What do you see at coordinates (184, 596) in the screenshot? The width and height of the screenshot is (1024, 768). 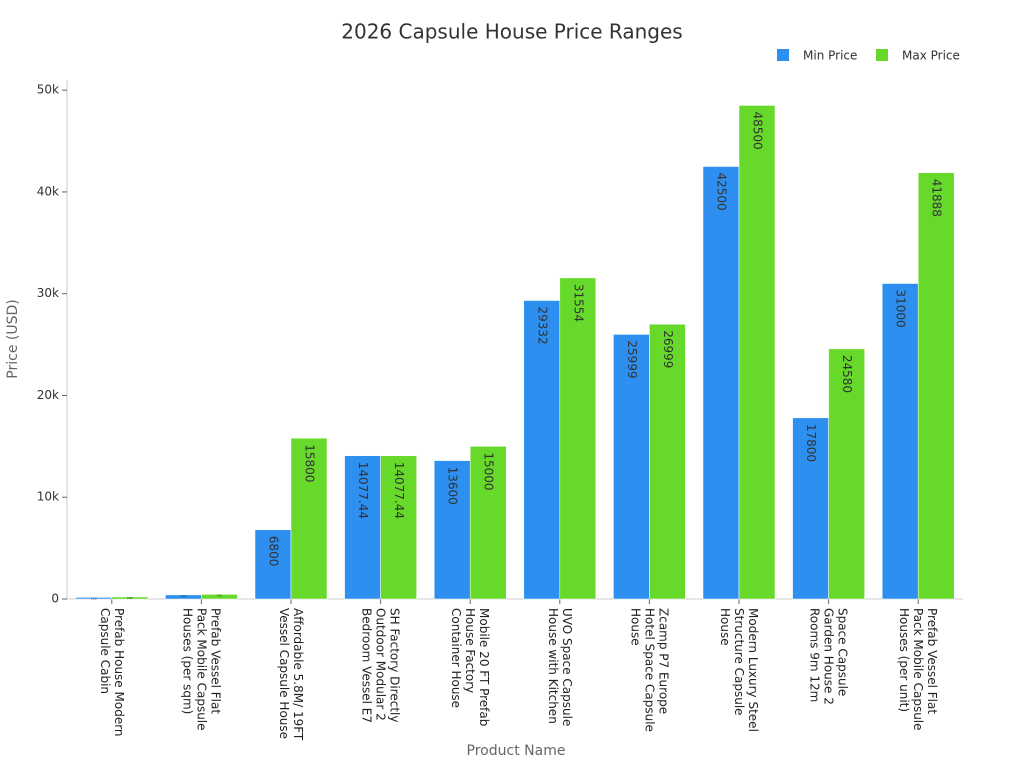 I see `value-label: 400` at bounding box center [184, 596].